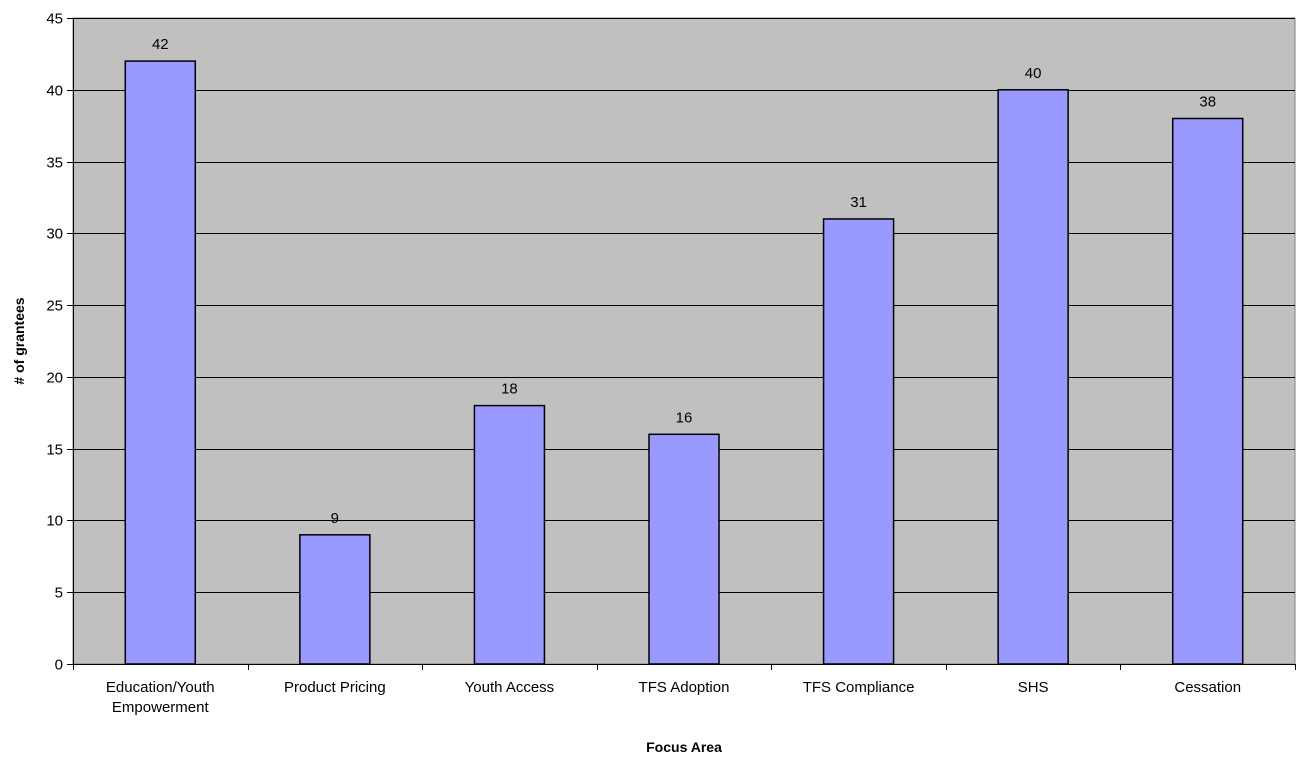 This screenshot has height=766, width=1305. What do you see at coordinates (54, 450) in the screenshot?
I see `y-tick-label: 15` at bounding box center [54, 450].